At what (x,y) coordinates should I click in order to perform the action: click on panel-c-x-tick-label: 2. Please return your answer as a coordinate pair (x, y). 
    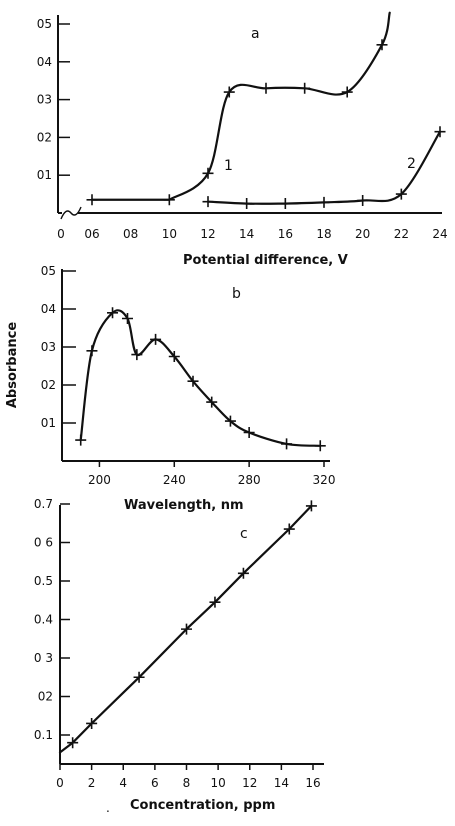
    Looking at the image, I should click on (92, 783).